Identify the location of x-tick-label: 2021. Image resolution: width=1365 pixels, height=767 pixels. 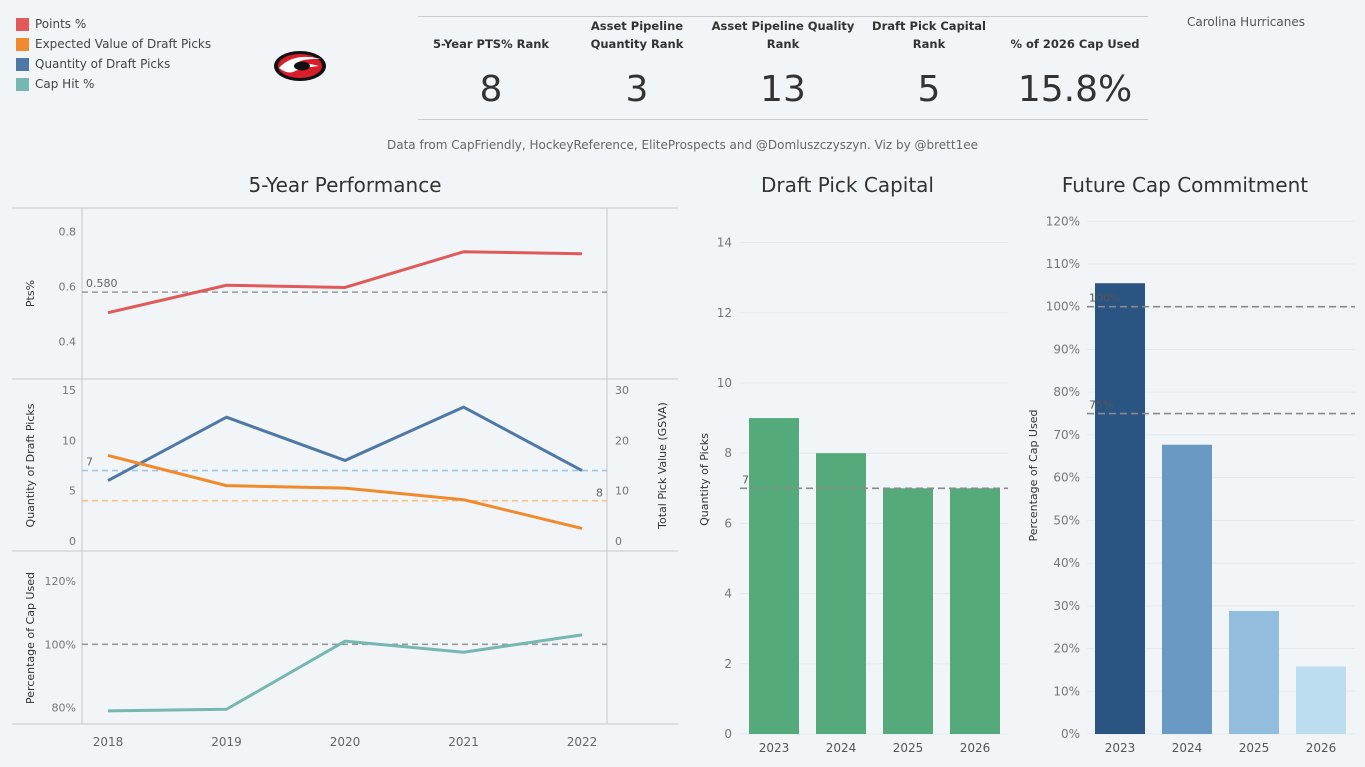
(463, 742).